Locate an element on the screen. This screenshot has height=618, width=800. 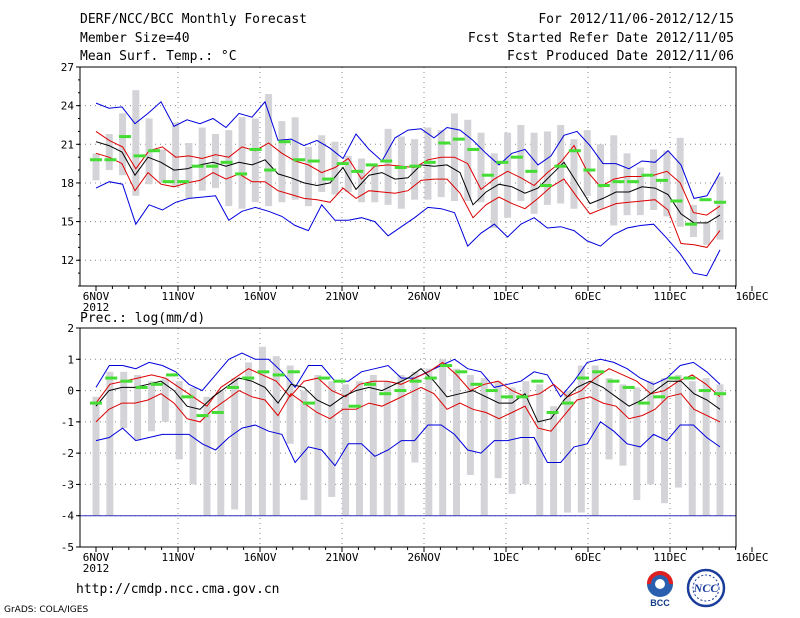
prec-axis-label: Prec.: log(mm/d) is located at coordinates (142, 318).